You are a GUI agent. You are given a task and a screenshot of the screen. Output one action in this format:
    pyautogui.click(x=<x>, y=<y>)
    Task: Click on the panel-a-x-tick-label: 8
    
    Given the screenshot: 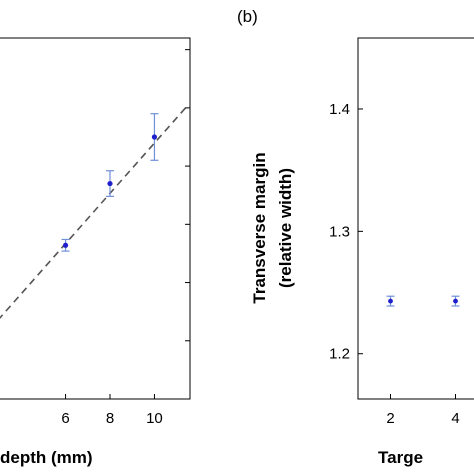 What is the action you would take?
    pyautogui.click(x=110, y=418)
    